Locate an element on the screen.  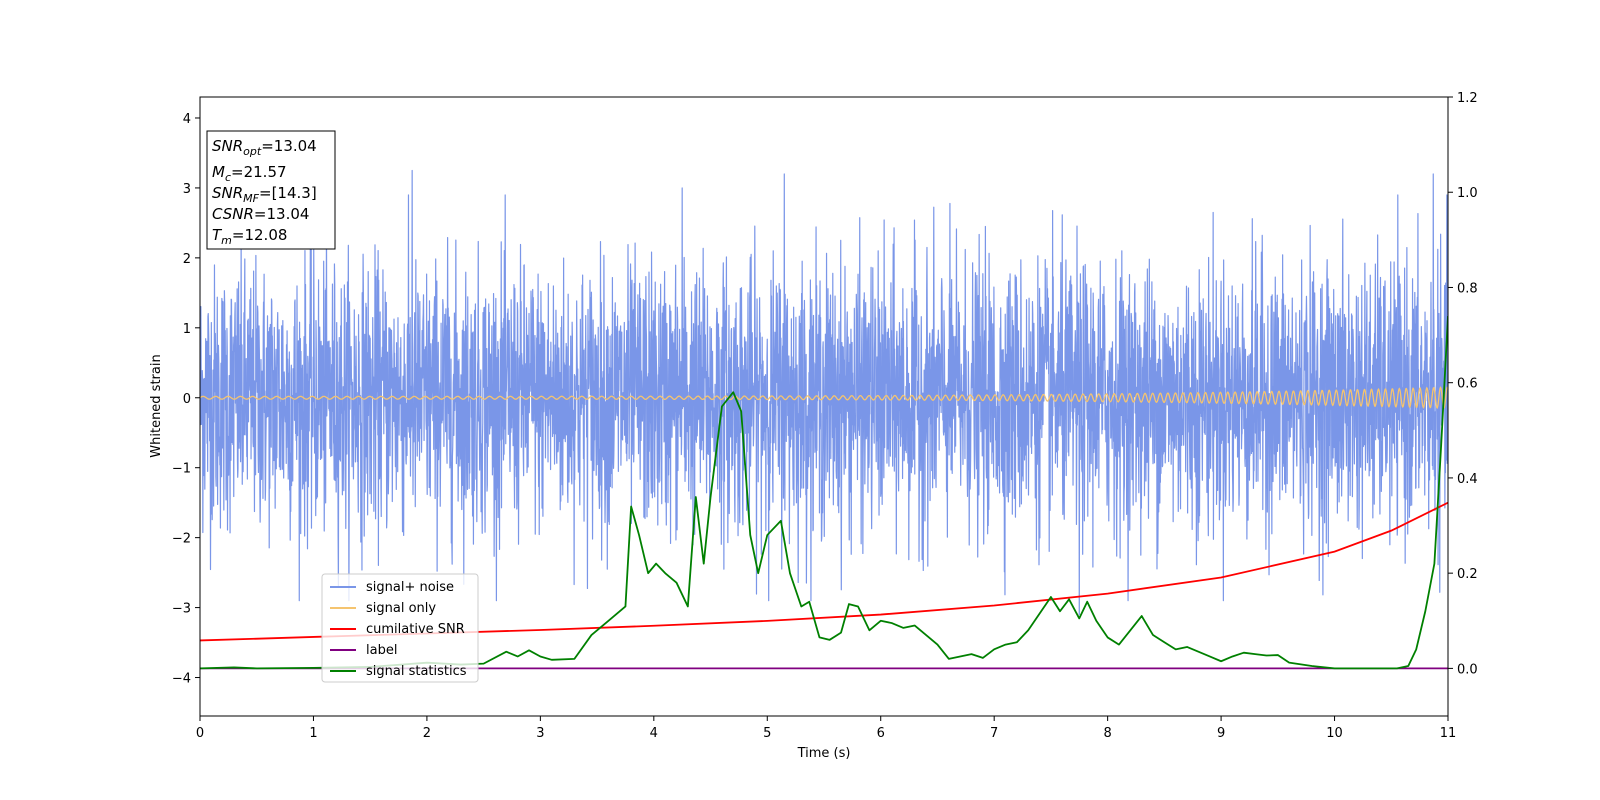
info-snr-mf: SNRMF=[14.3] is located at coordinates (264, 194).